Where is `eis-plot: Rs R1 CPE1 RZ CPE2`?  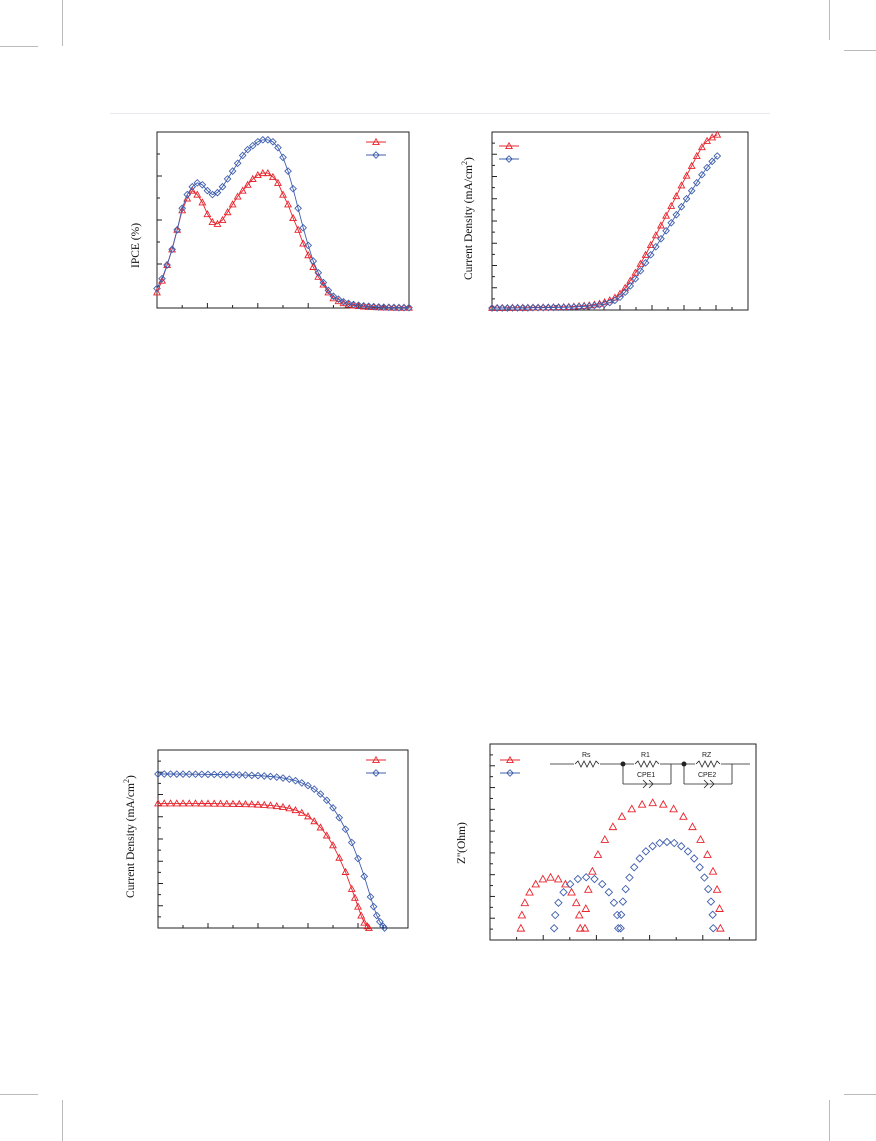
eis-plot: Rs R1 CPE1 RZ CPE2 is located at coordinates (623, 842).